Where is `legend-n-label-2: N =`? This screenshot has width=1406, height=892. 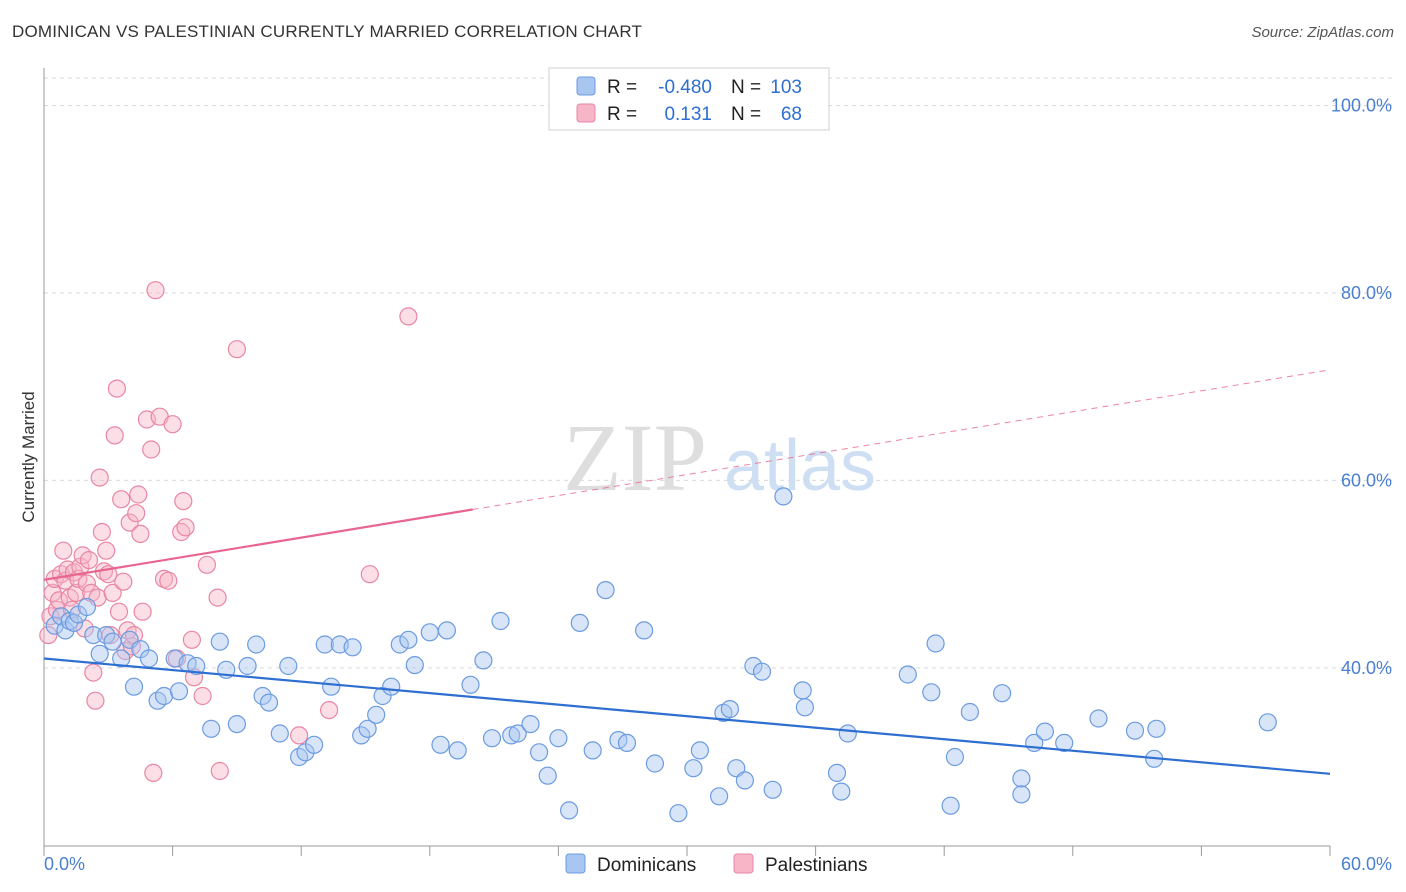 legend-n-label-2: N = is located at coordinates (746, 114).